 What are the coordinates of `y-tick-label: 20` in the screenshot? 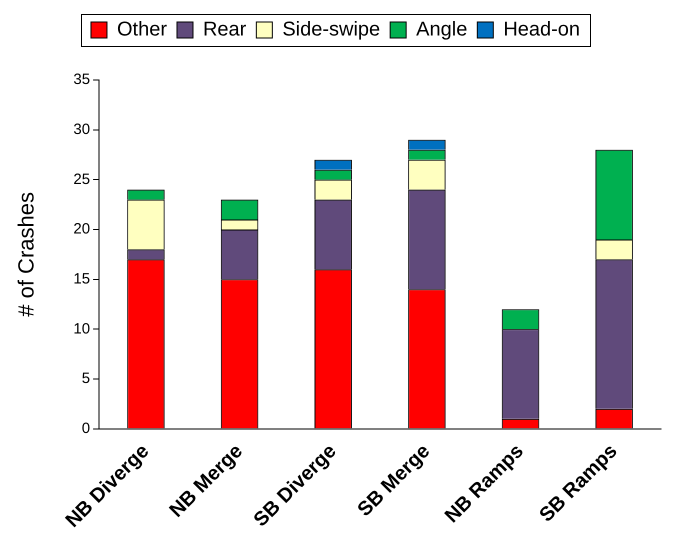 It's located at (81, 229).